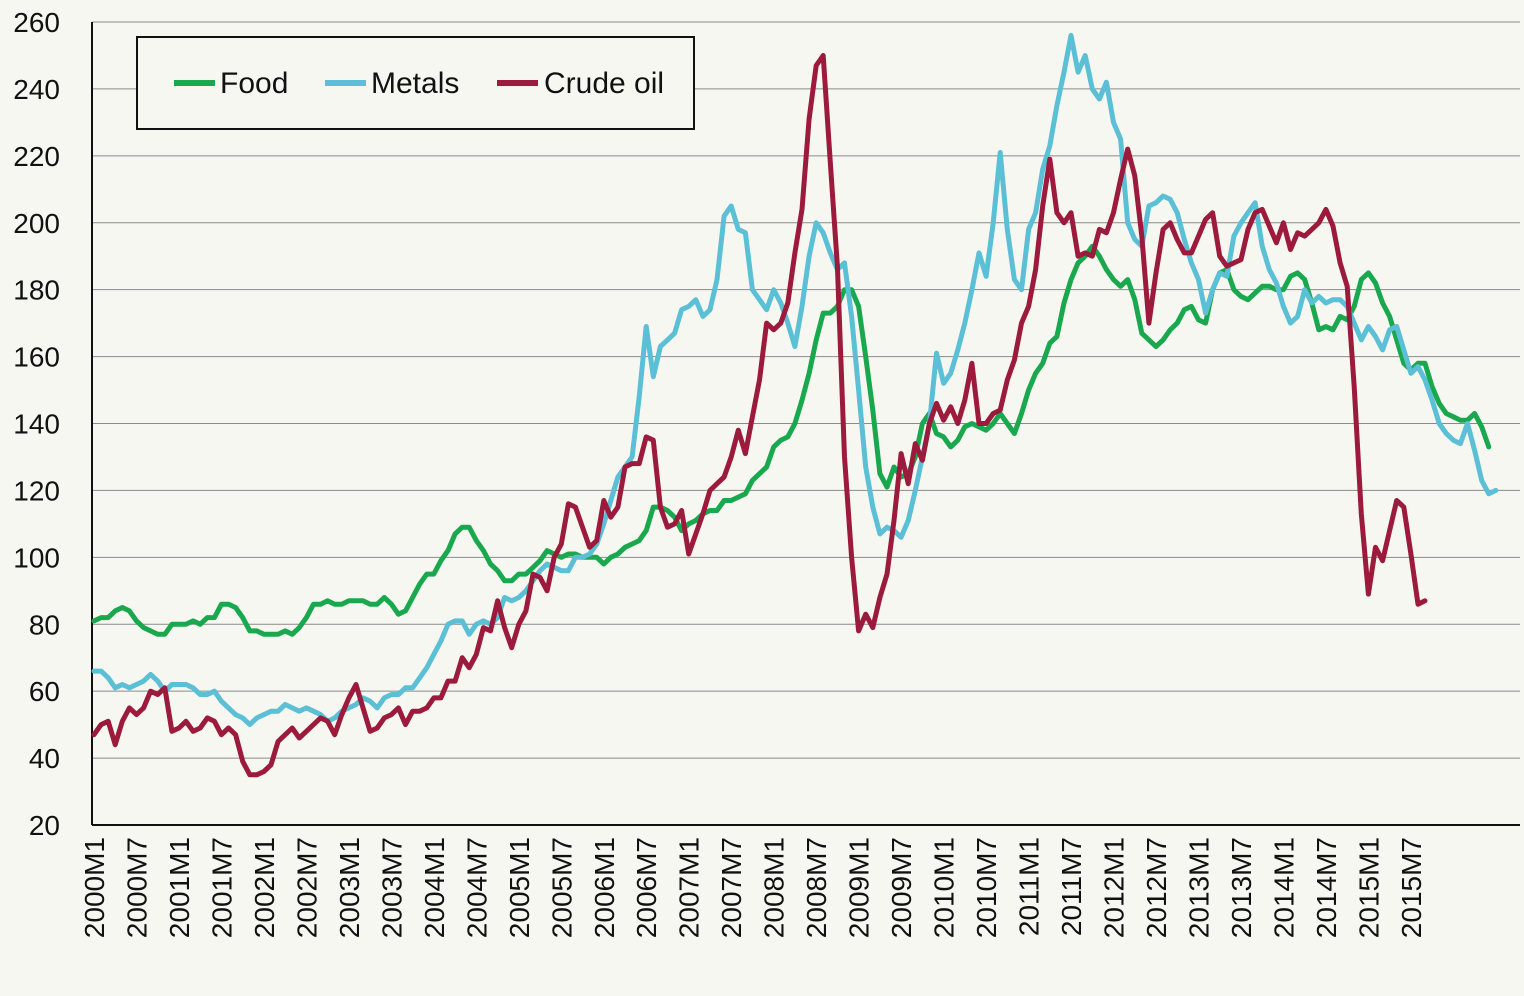 The width and height of the screenshot is (1524, 996). Describe the element at coordinates (519, 887) in the screenshot. I see `x-tick-label: 2005M1` at that location.